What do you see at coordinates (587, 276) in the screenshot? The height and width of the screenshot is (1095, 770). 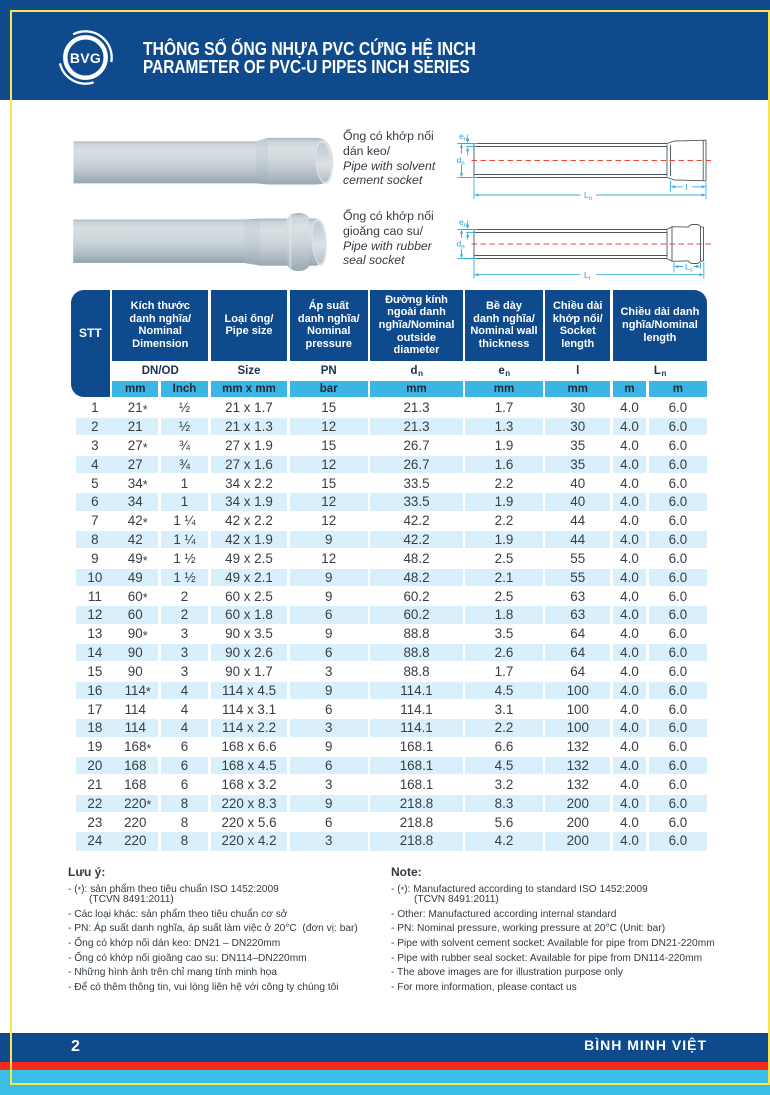 I see `svg-text: Lr` at bounding box center [587, 276].